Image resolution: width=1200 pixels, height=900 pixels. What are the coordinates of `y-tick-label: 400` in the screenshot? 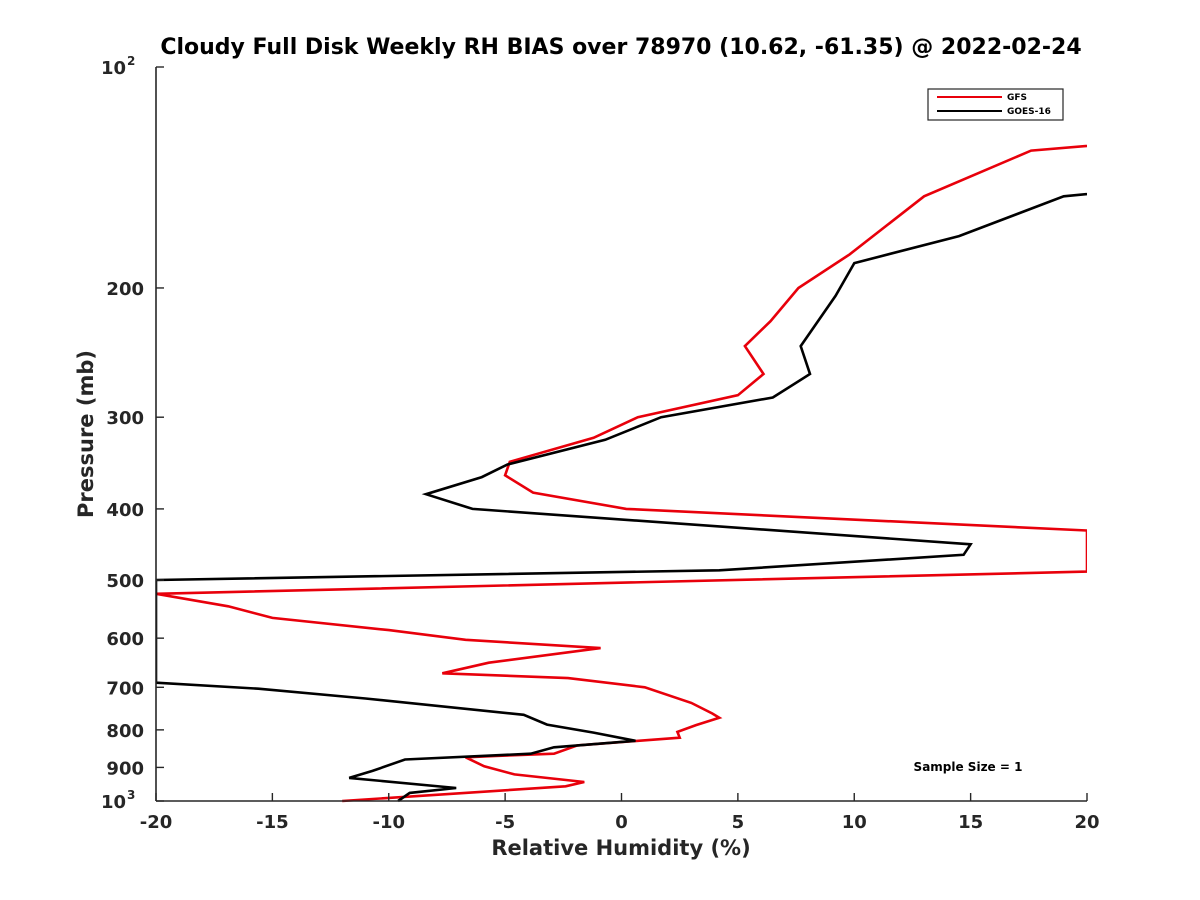 It's located at (125, 510).